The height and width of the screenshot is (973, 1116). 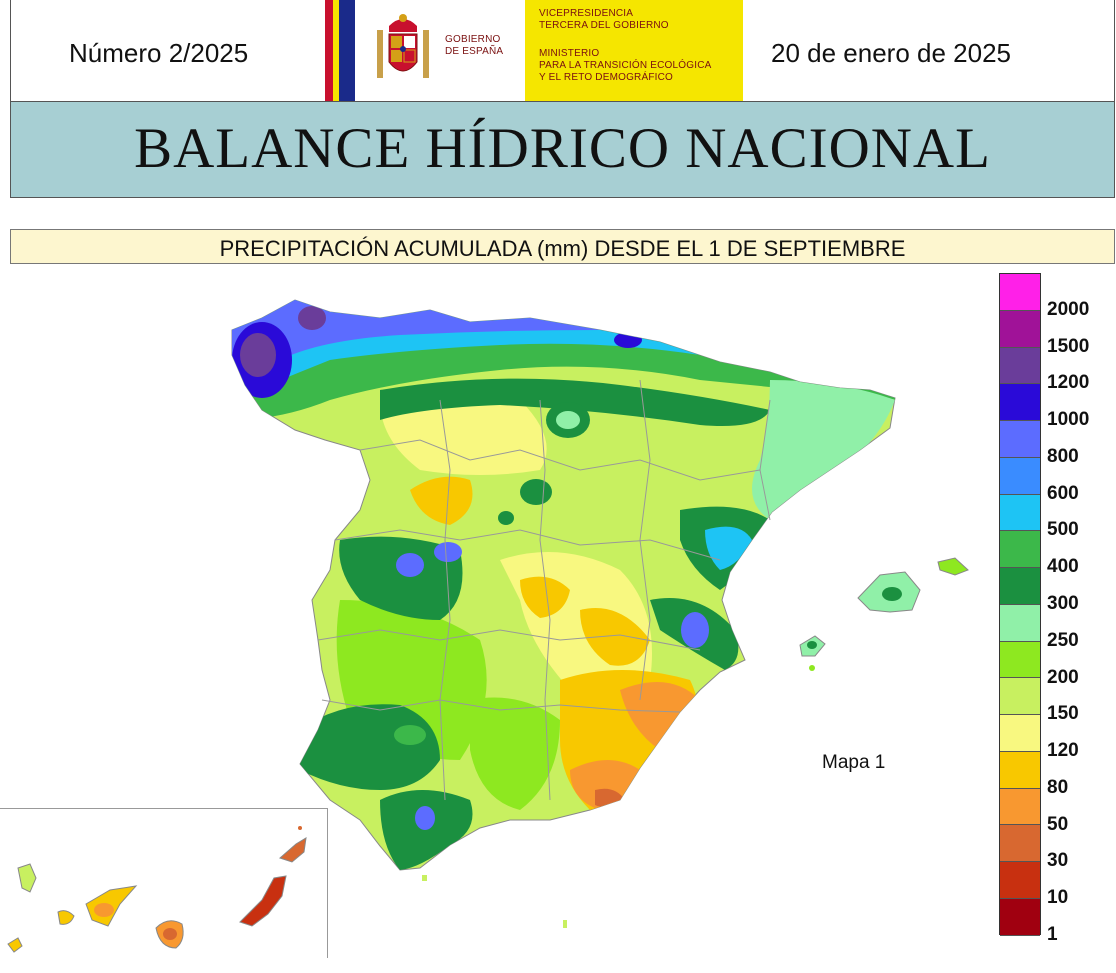 What do you see at coordinates (953, 566) in the screenshot?
I see `menorca` at bounding box center [953, 566].